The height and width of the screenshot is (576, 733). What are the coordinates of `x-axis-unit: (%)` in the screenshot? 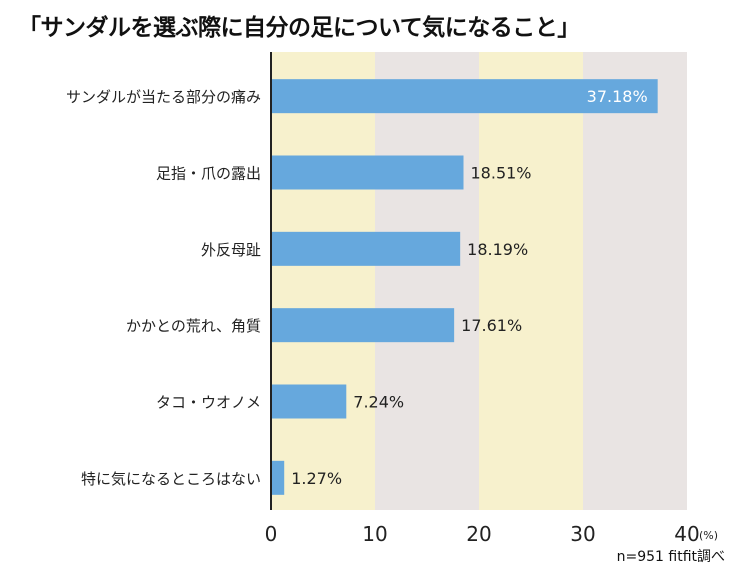 It's located at (708, 535).